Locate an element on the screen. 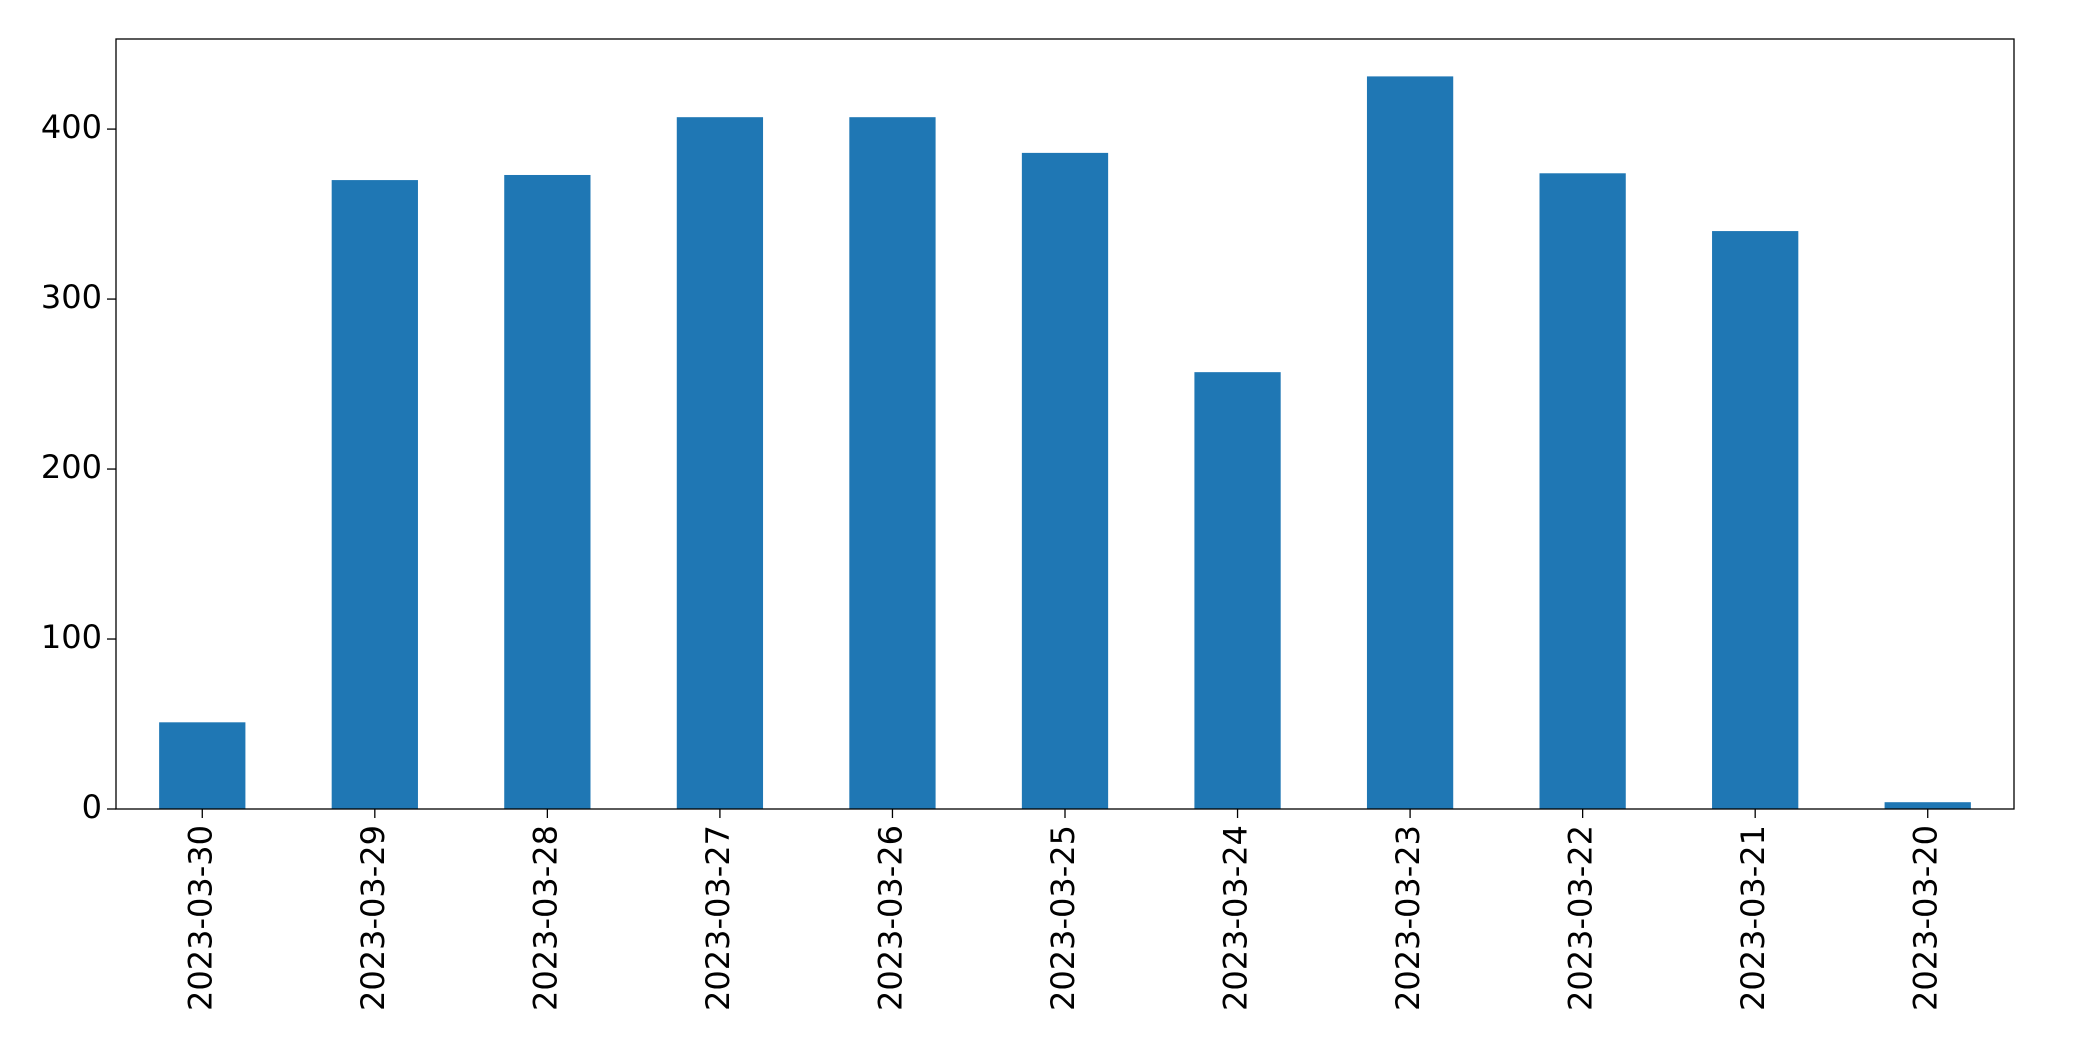 The image size is (2093, 1061). x-tick-label: 2023-03-20 is located at coordinates (1926, 918).